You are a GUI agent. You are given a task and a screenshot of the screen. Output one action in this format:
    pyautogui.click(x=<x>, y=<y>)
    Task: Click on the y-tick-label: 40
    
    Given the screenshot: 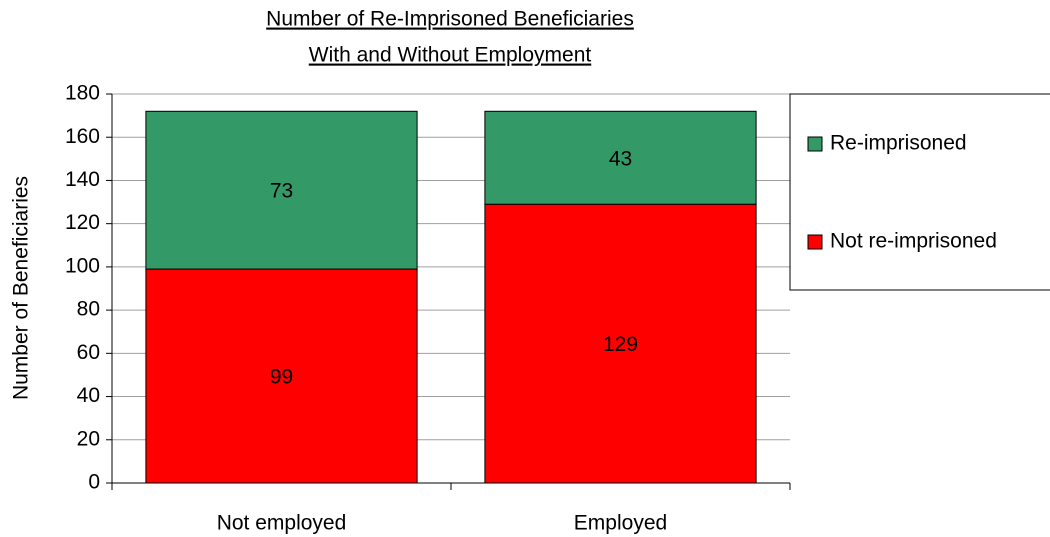 What is the action you would take?
    pyautogui.click(x=88, y=395)
    